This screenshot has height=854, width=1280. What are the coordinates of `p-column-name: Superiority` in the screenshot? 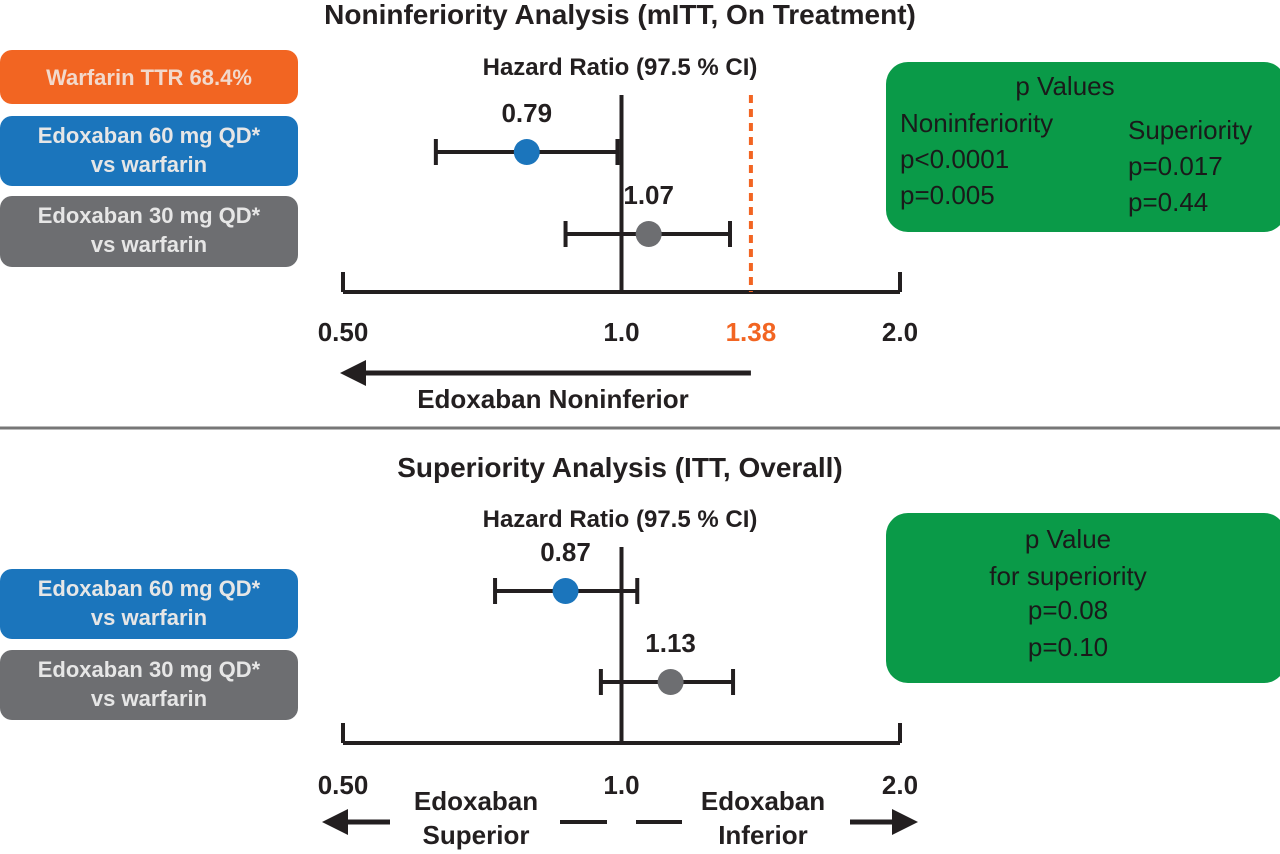 It's located at (1190, 130).